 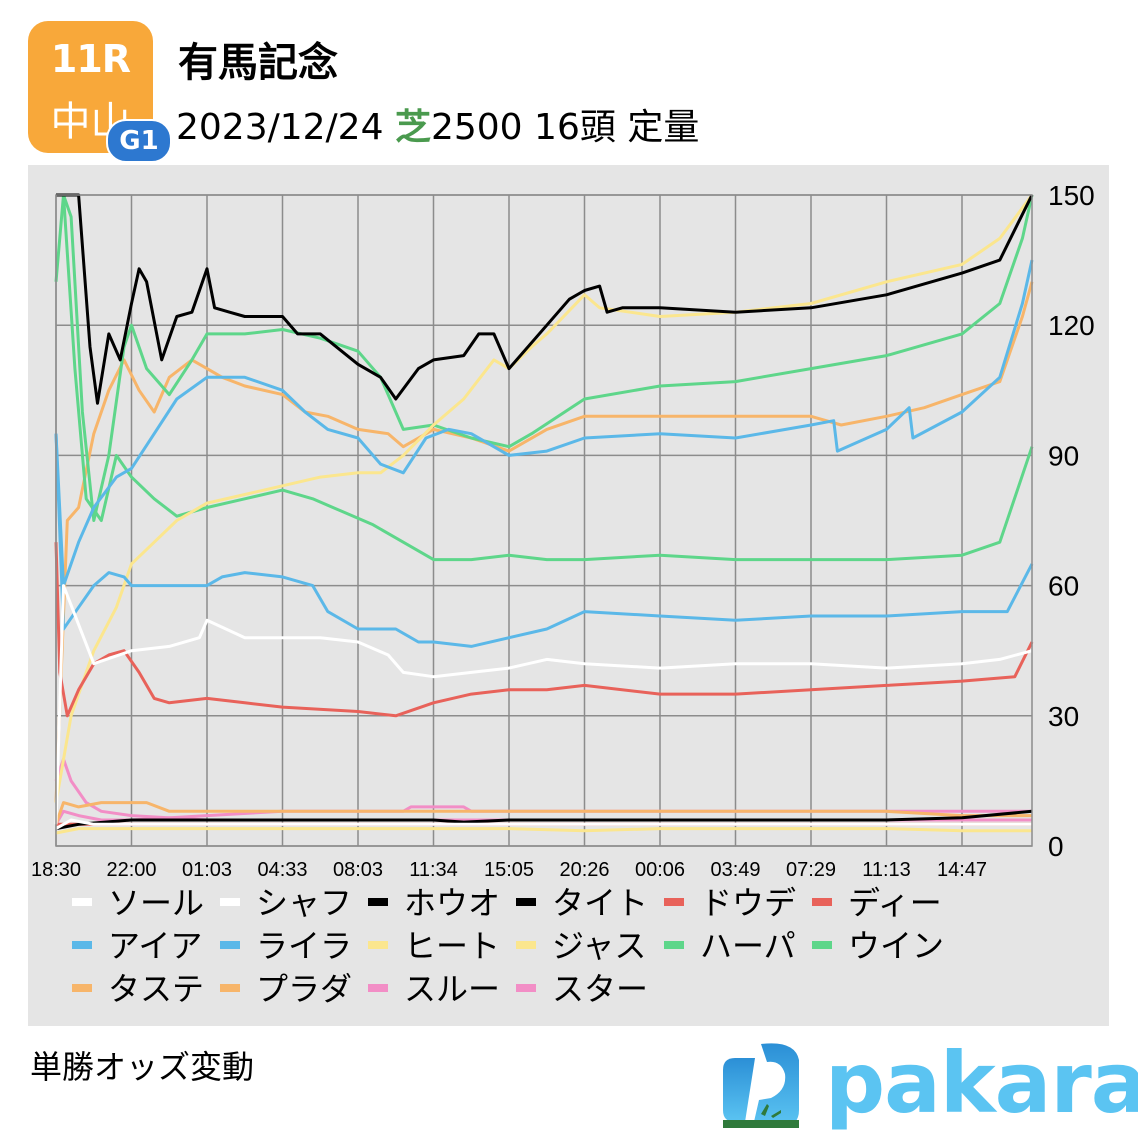 I want to click on legend-item: スルー, so click(x=434, y=989).